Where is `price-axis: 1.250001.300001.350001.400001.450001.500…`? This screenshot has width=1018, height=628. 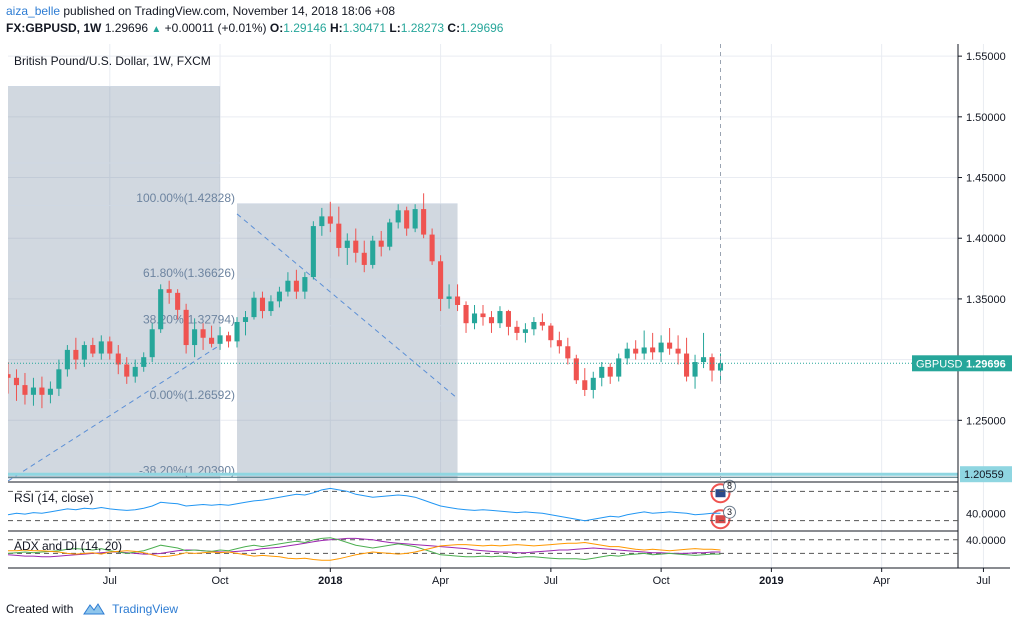 price-axis: 1.250001.300001.350001.400001.450001.500… is located at coordinates (962, 306).